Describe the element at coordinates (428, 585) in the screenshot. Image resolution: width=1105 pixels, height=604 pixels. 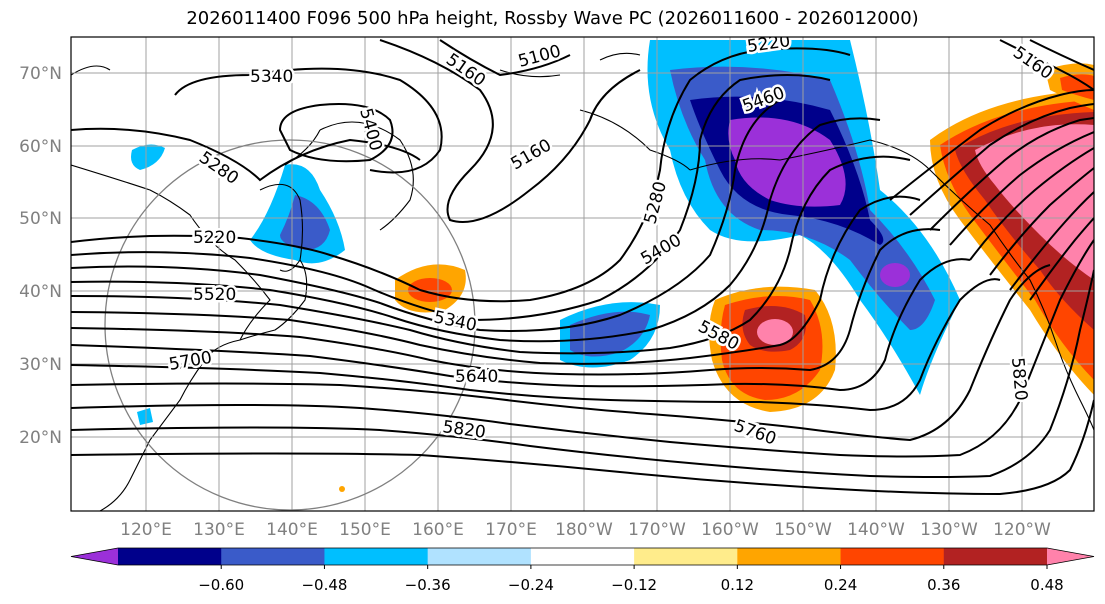
I see `colorbar-tick-label: −0.36` at that location.